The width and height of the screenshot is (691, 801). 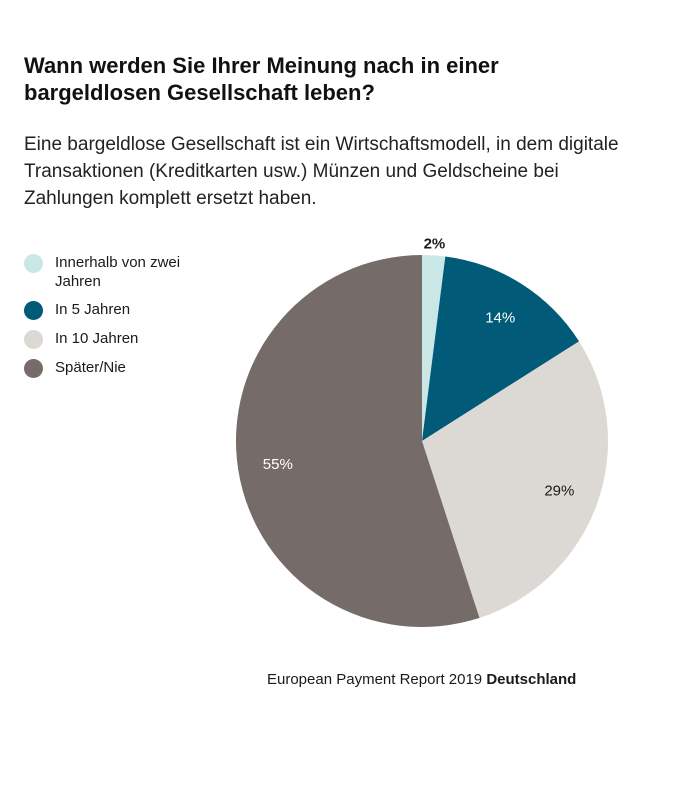 What do you see at coordinates (501, 348) in the screenshot?
I see `pie-slice-in-5-jahren` at bounding box center [501, 348].